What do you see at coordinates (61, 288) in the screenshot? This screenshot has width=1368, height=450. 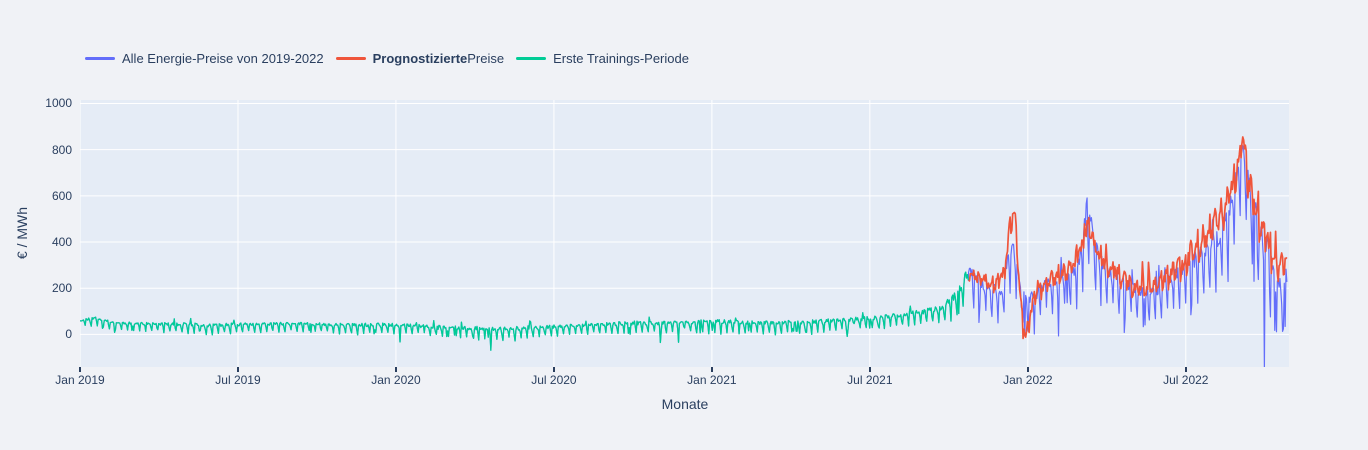 I see `y-tick-label: 200` at bounding box center [61, 288].